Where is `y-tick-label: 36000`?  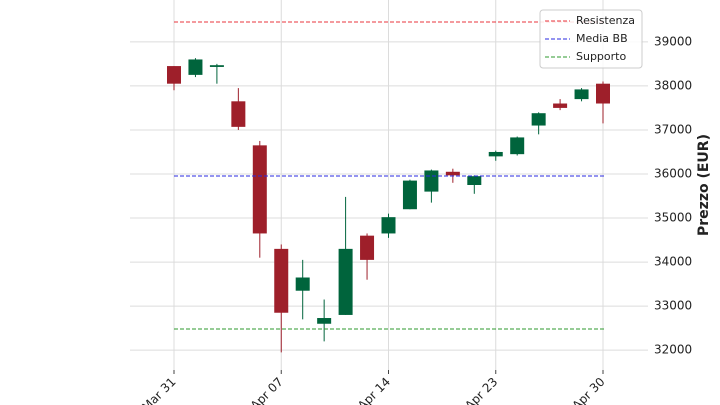 y-tick-label: 36000 is located at coordinates (673, 173).